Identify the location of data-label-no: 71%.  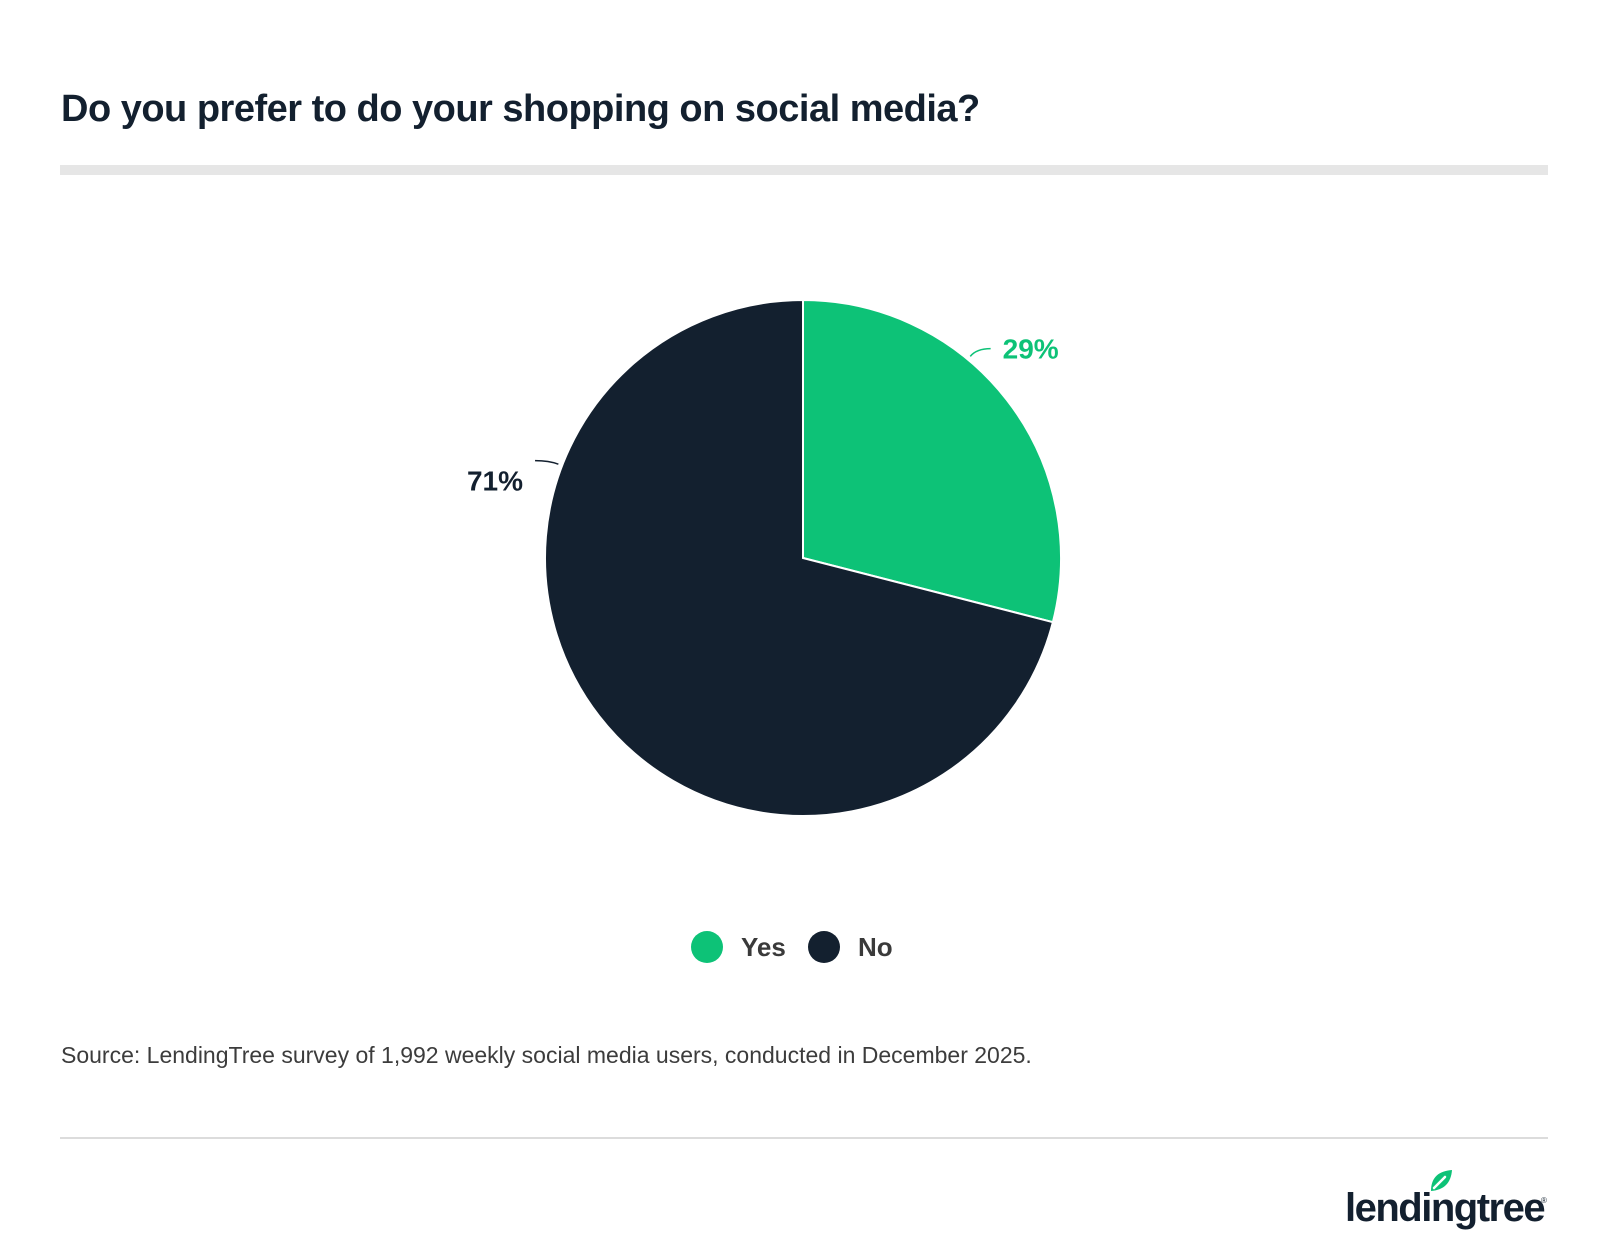
(495, 481).